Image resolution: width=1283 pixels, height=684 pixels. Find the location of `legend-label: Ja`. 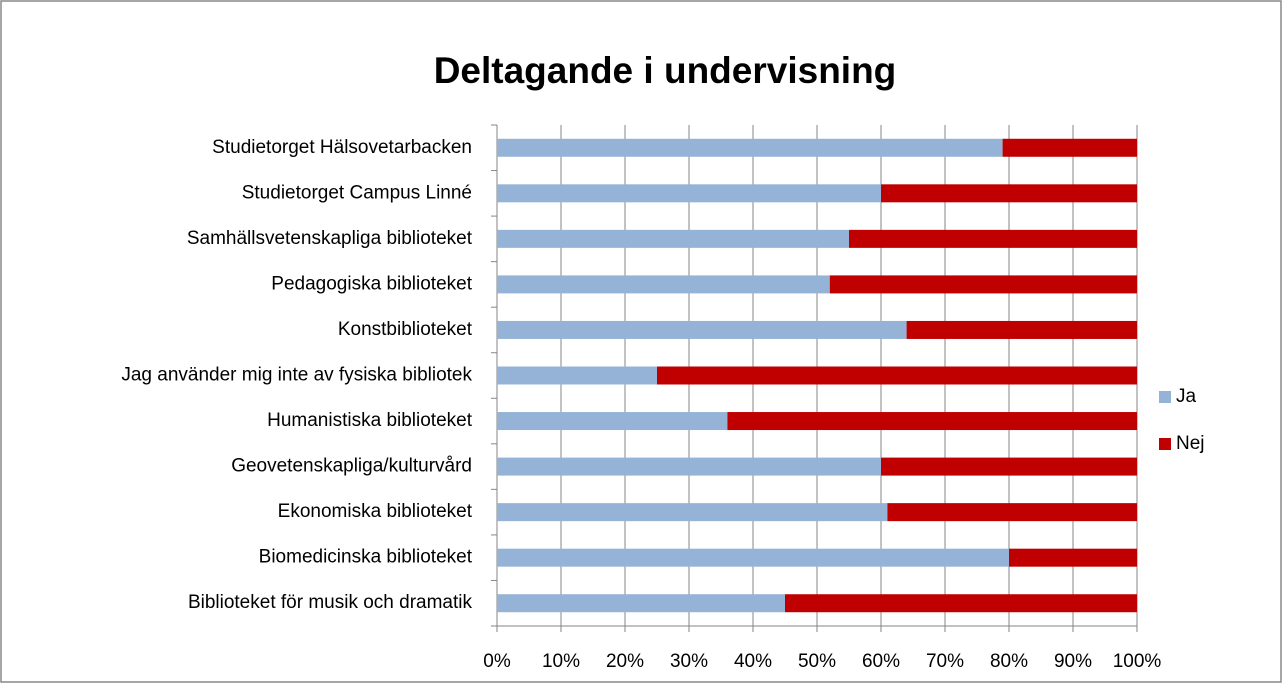

legend-label: Ja is located at coordinates (1186, 396).